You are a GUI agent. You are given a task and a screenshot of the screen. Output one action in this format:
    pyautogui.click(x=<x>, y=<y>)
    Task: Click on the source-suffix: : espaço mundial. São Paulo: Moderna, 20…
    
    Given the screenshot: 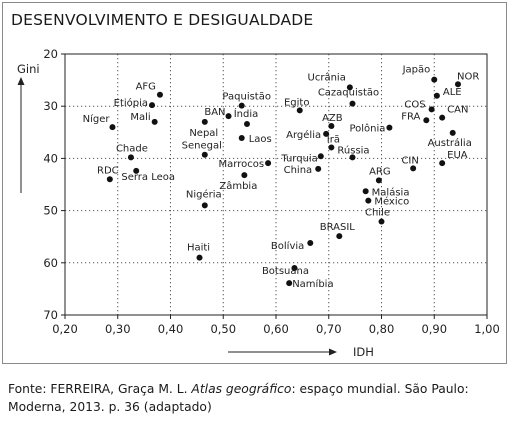 What is the action you would take?
    pyautogui.click(x=238, y=398)
    